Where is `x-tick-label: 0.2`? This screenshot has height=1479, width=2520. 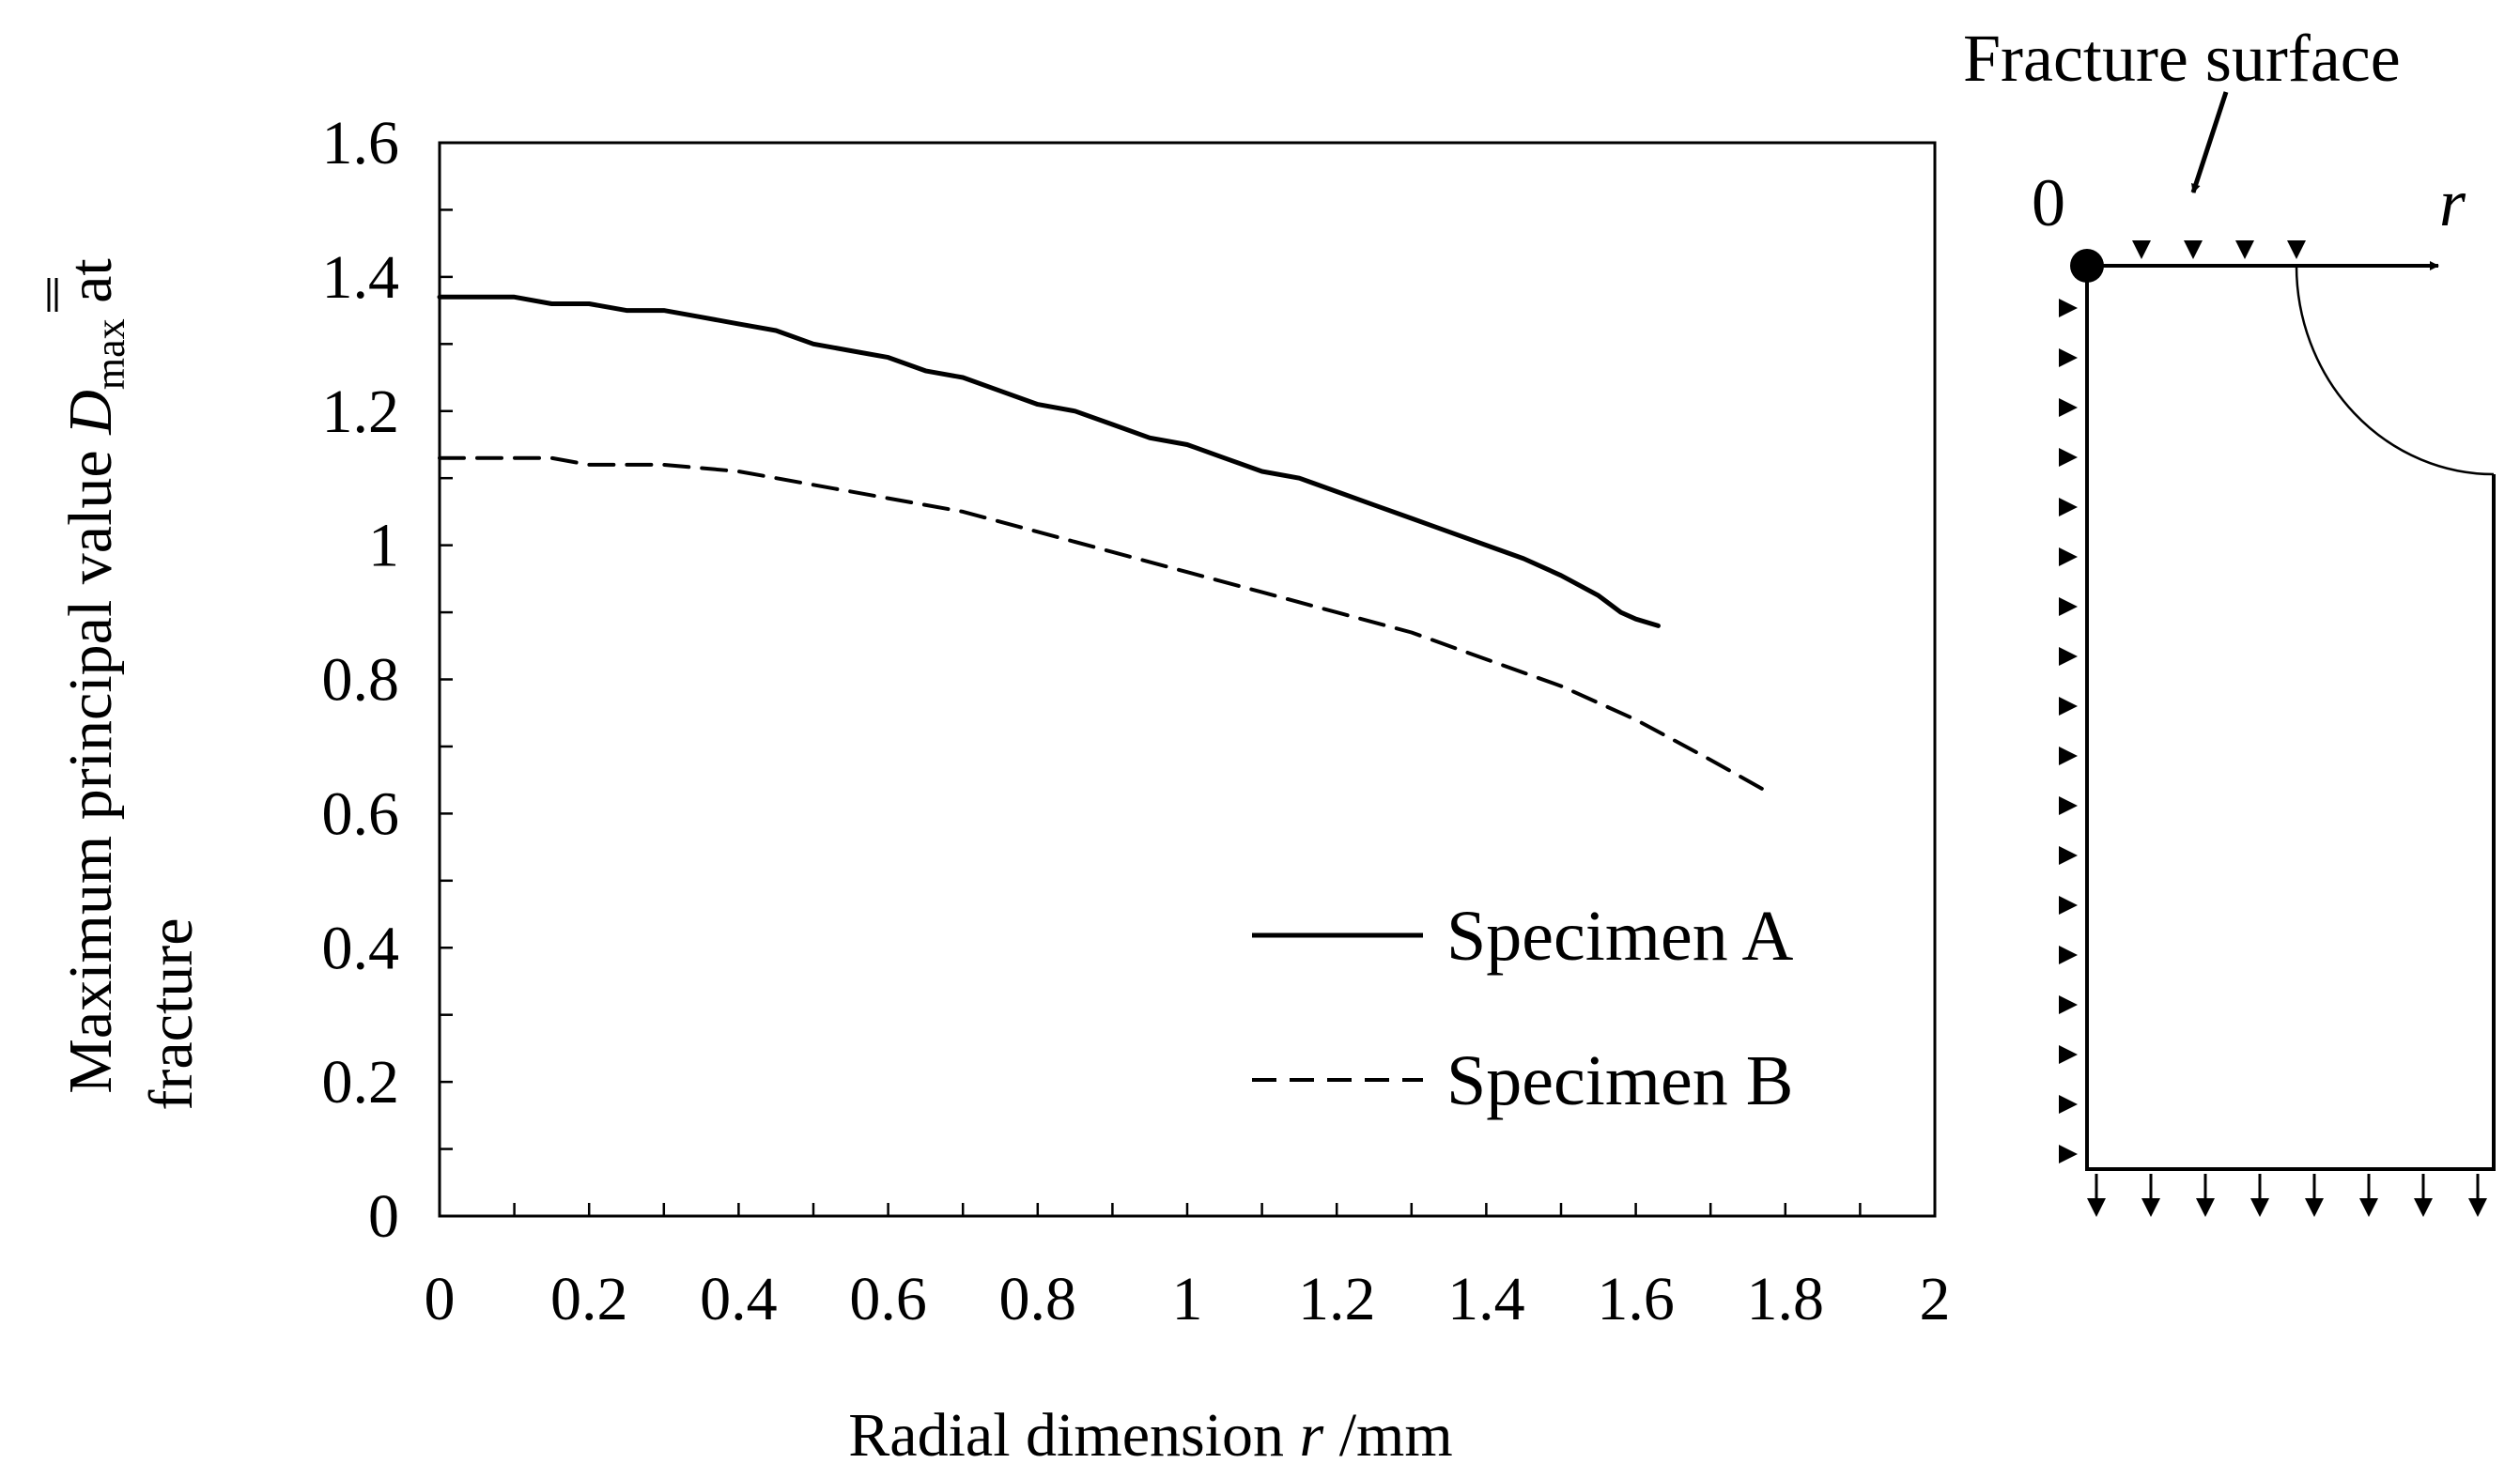
x-tick-label: 0.2 is located at coordinates (589, 1299).